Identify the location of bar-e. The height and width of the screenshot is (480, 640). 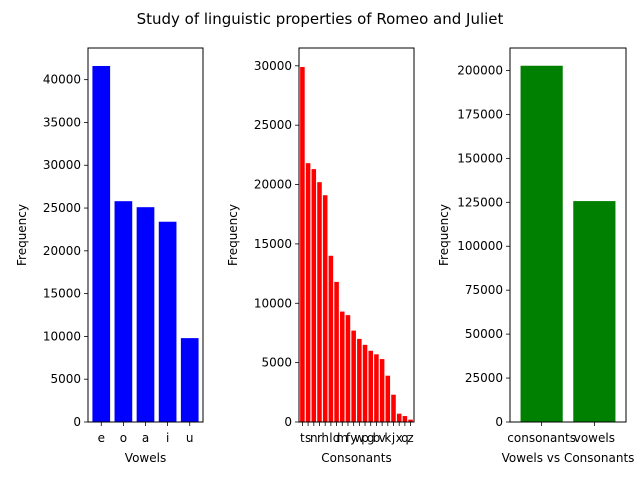
(101, 243).